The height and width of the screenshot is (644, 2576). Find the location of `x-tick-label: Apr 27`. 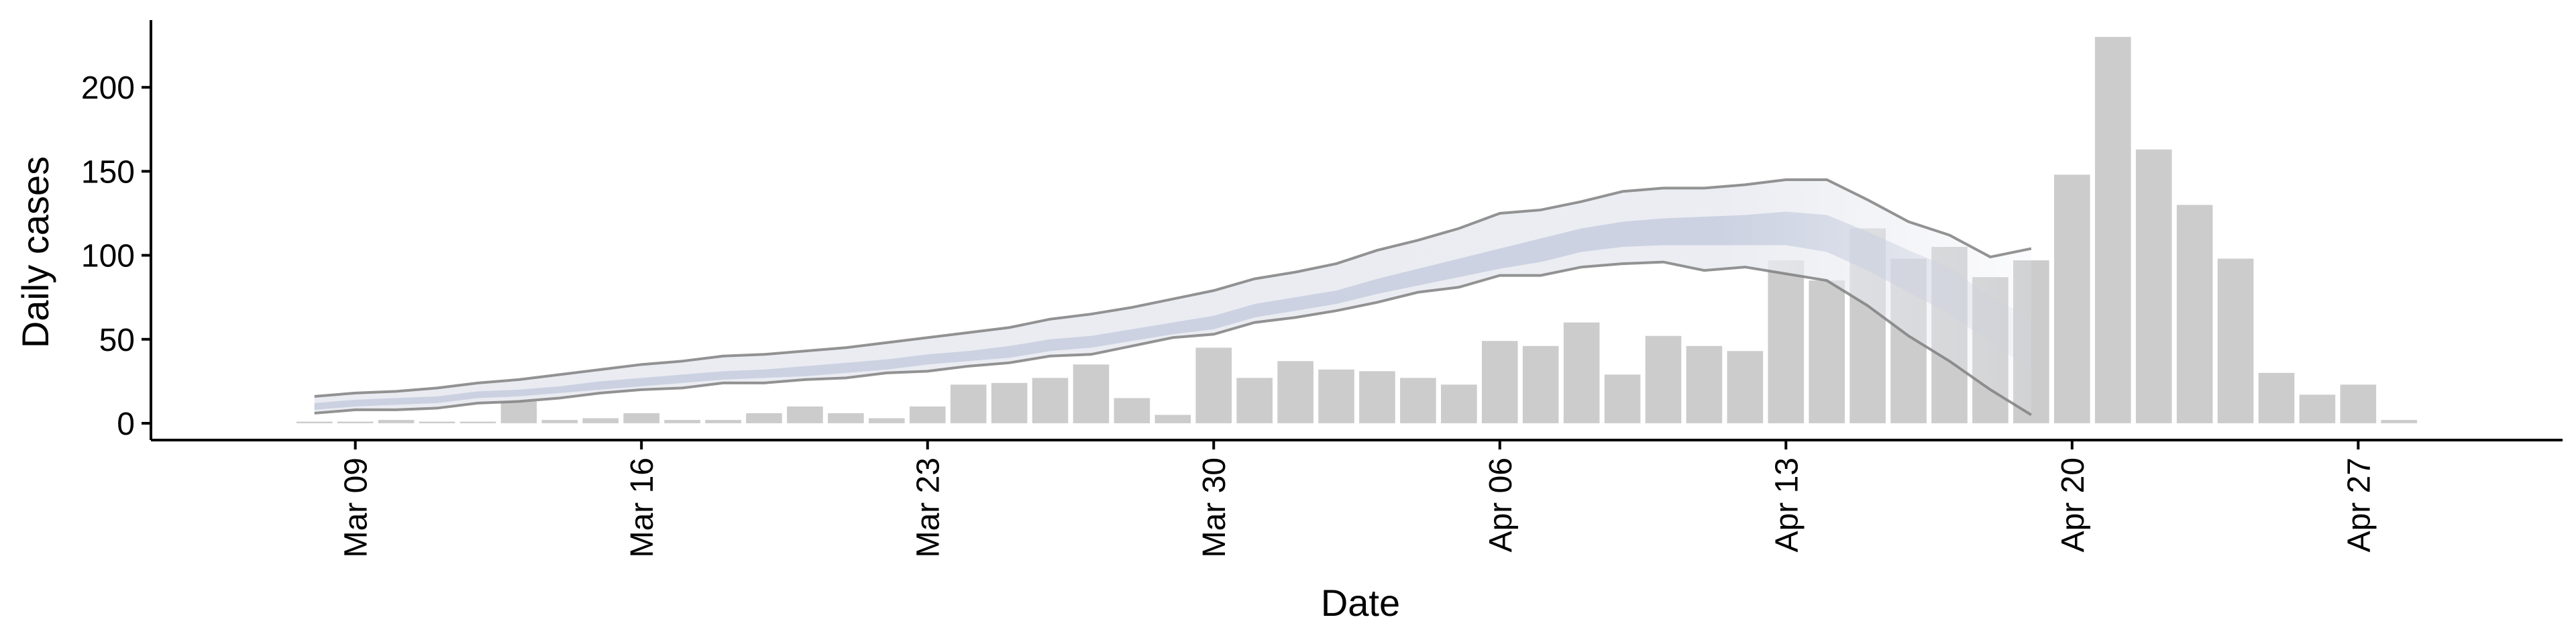

x-tick-label: Apr 27 is located at coordinates (2359, 505).